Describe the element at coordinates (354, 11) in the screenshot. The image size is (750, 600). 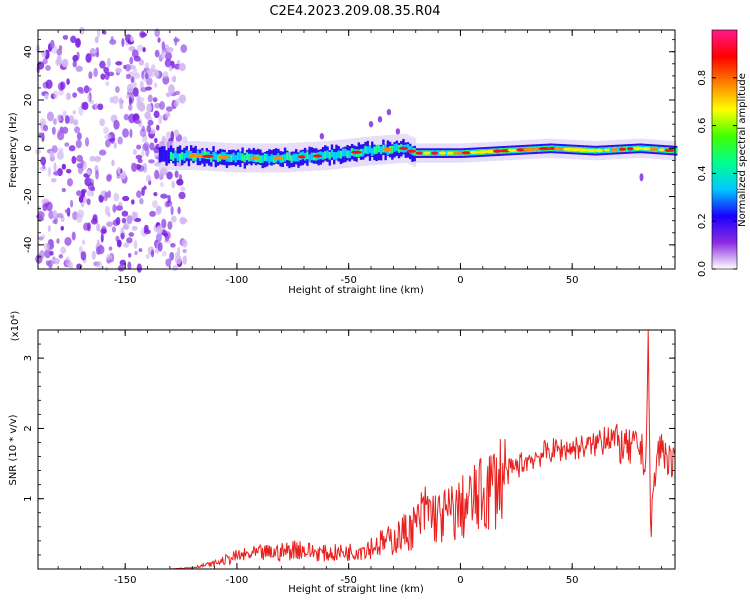
I see `figure-title: C2E4.2023.209.08.35.R04` at that location.